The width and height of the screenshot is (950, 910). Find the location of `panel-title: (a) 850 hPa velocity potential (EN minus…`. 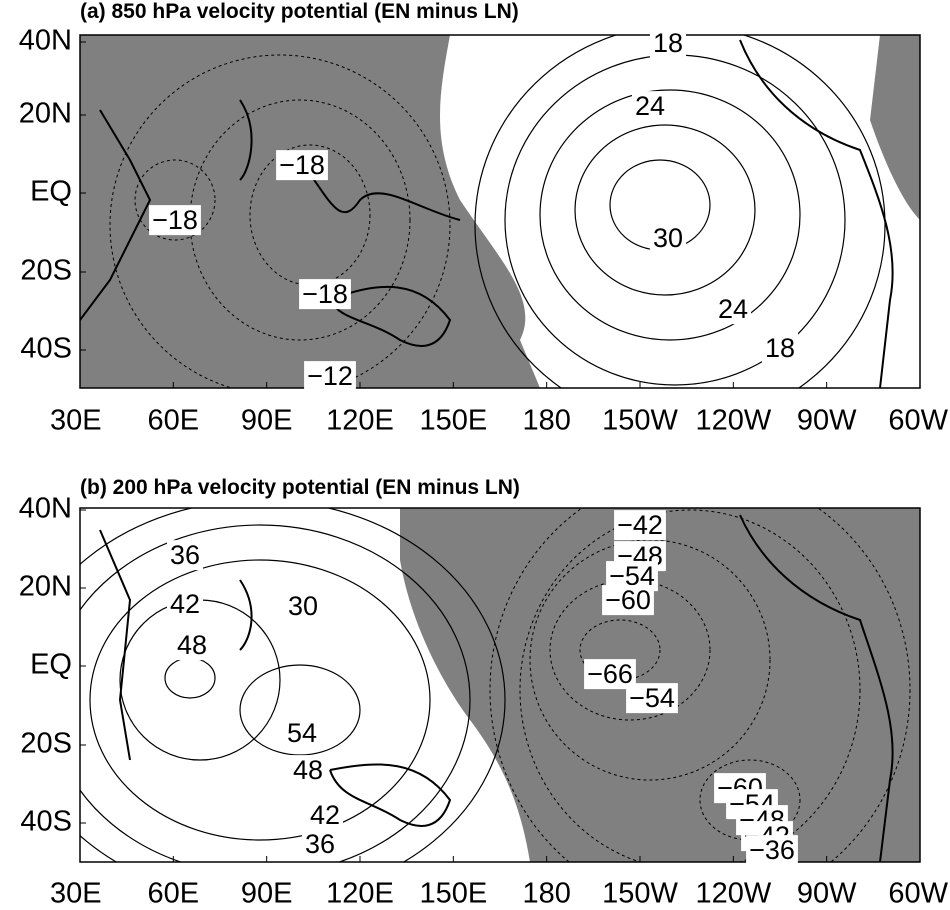

panel-title: (a) 850 hPa velocity potential (EN minus… is located at coordinates (299, 11).